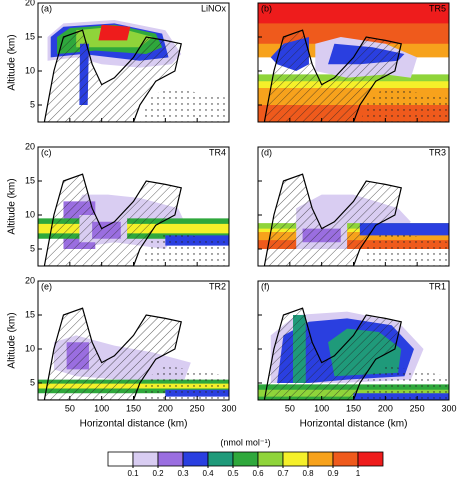  Describe the element at coordinates (258, 473) in the screenshot. I see `colorbar-label: 0.6` at that location.